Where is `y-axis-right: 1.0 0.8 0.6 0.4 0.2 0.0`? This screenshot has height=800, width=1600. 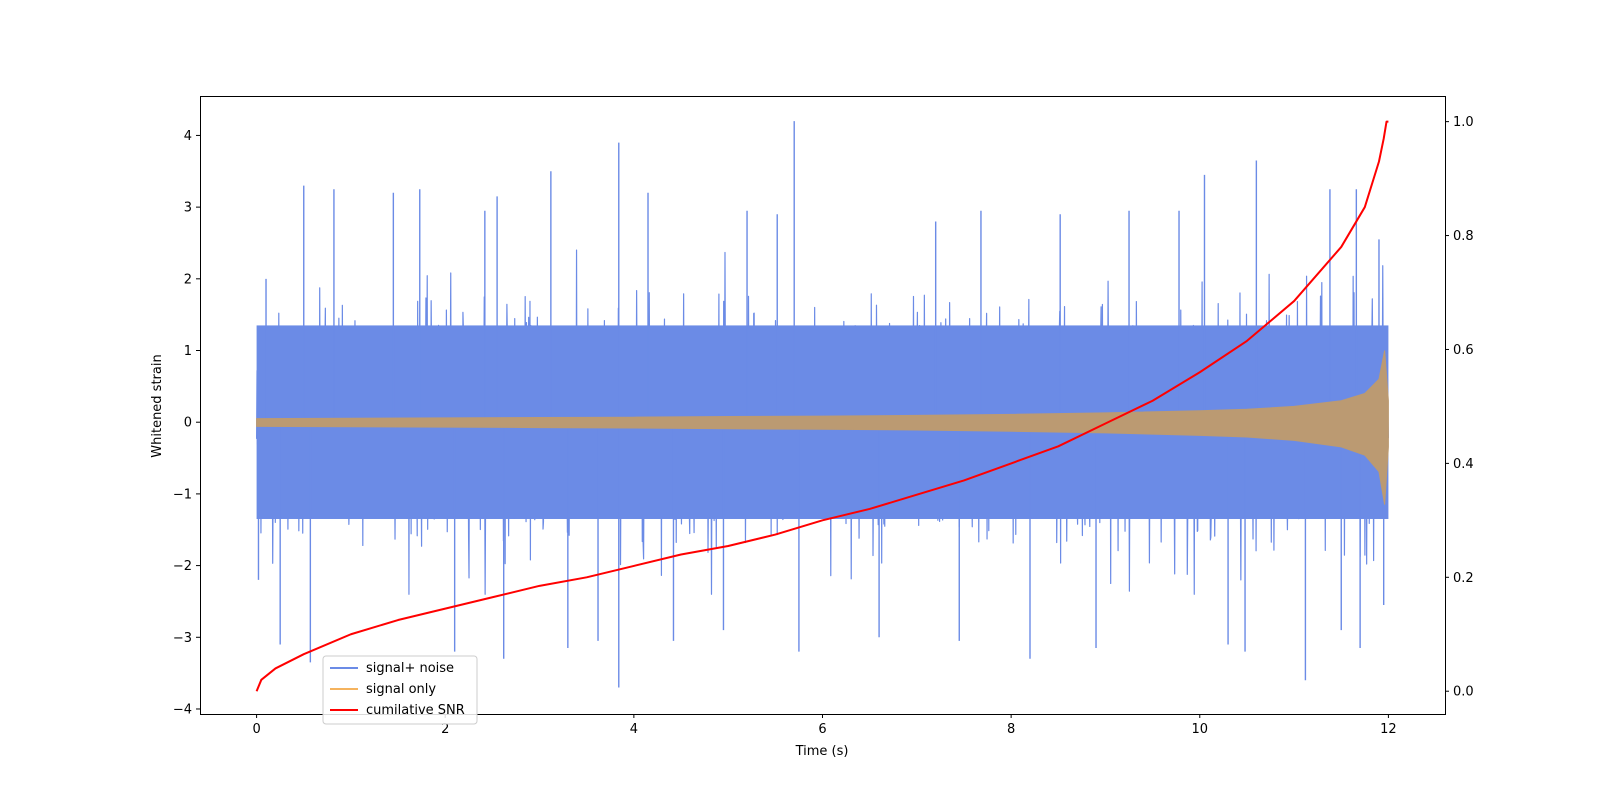 y-axis-right: 1.0 0.8 0.6 0.4 0.2 0.0 is located at coordinates (1459, 407).